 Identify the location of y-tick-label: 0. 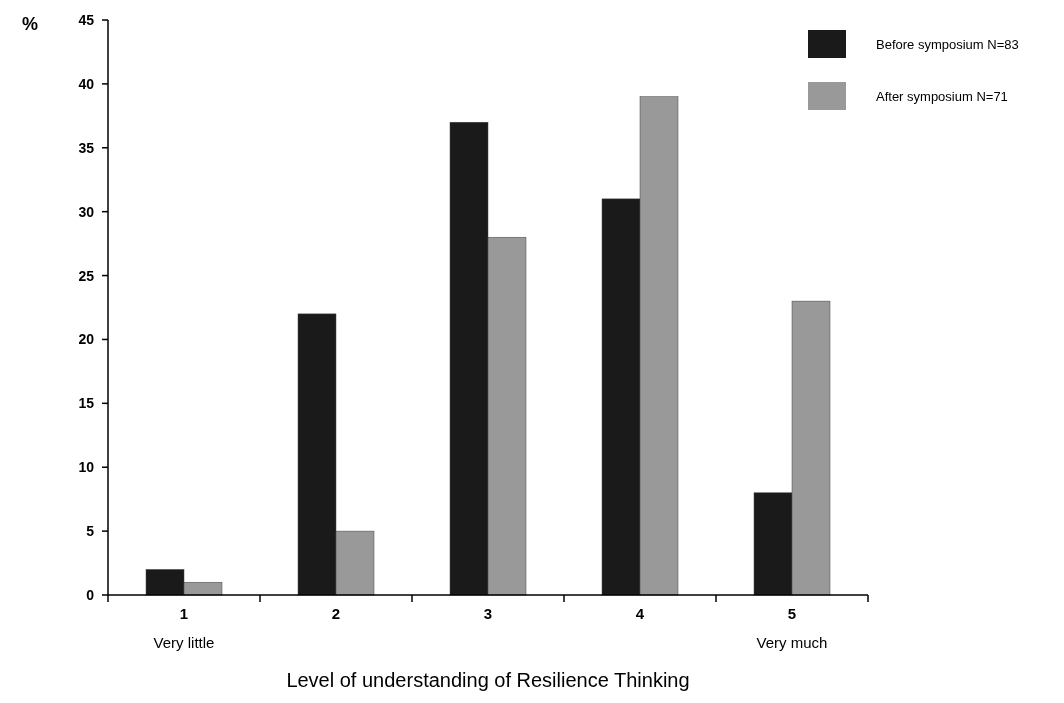
(90, 595).